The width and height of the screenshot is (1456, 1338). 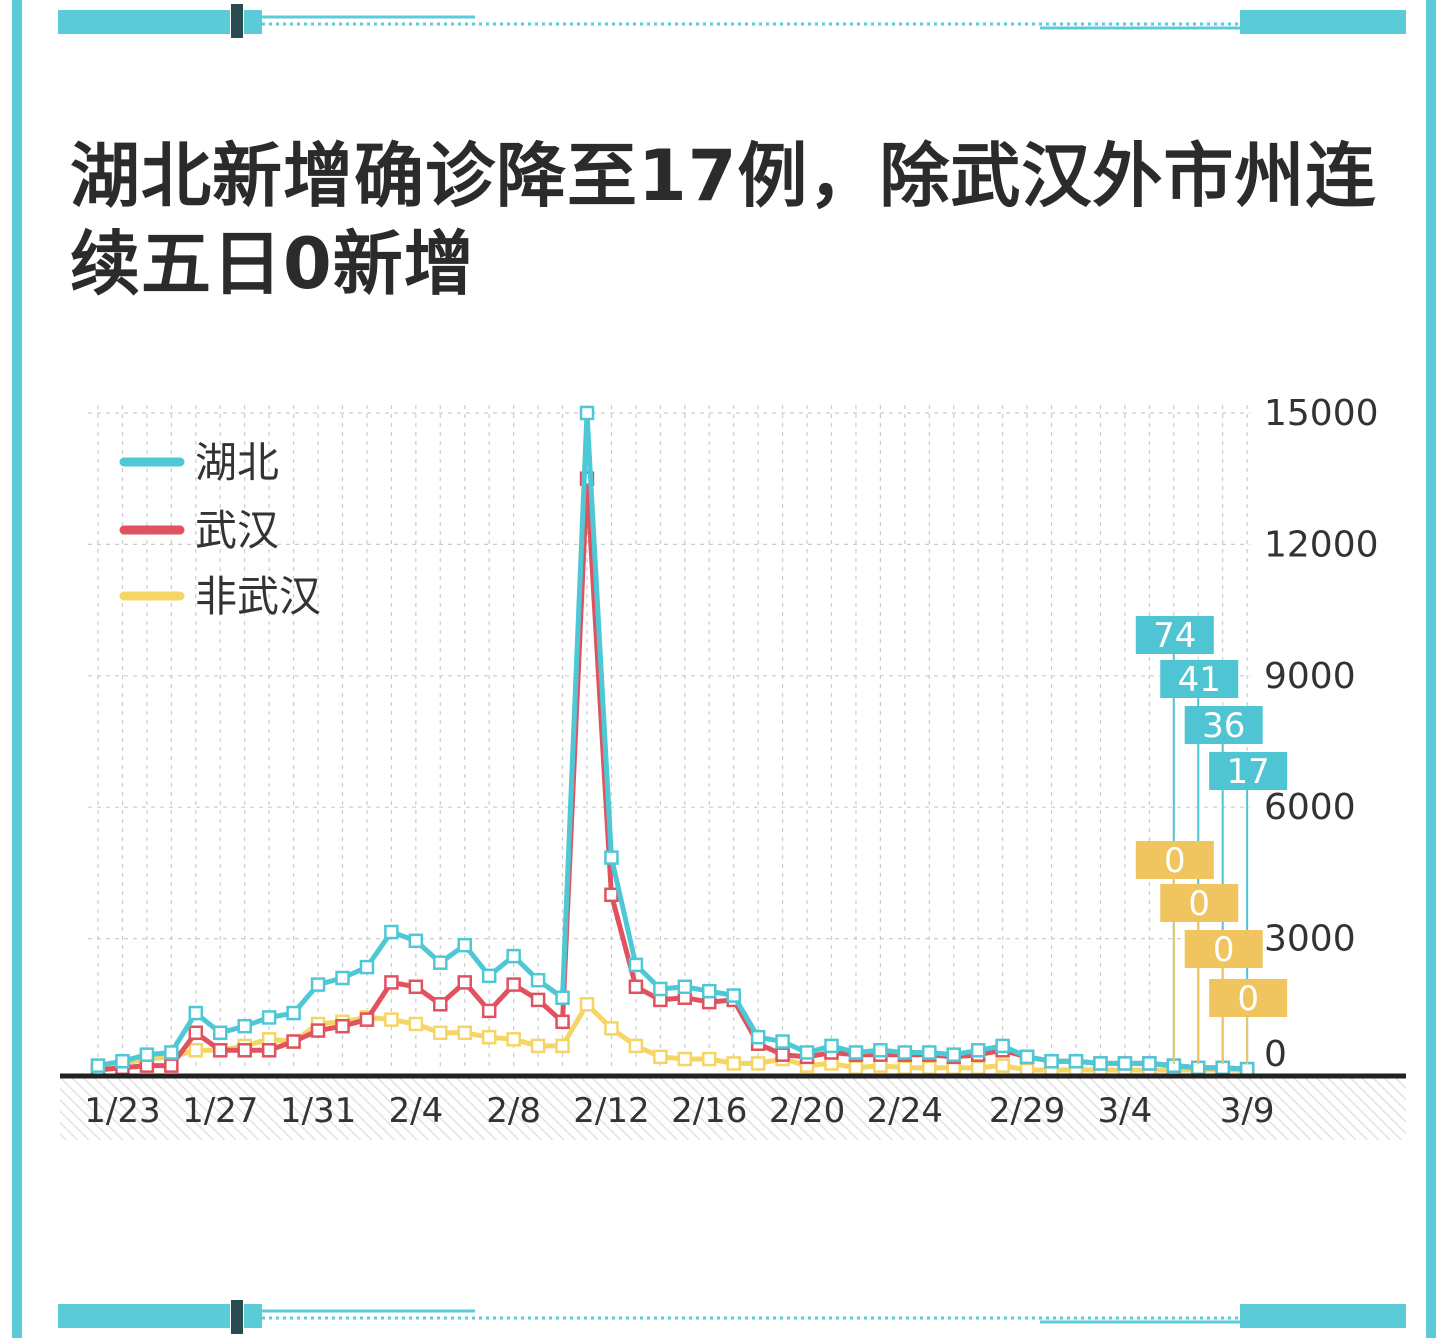 I want to click on y-tick-label: 3000, so click(x=1310, y=939).